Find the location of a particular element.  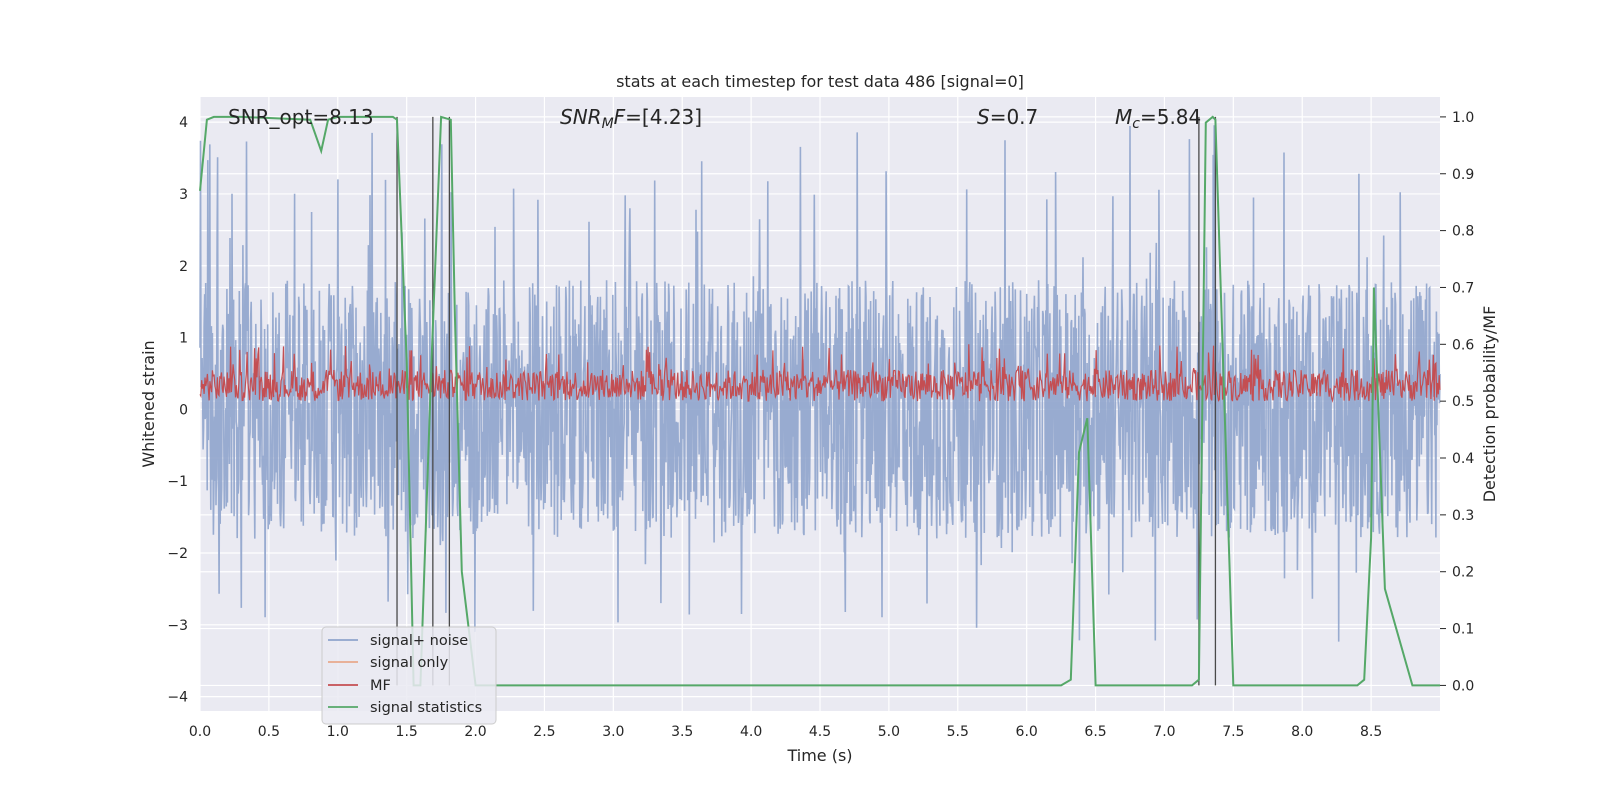

y2-axis-label: Detection probability/MF is located at coordinates (1489, 404).